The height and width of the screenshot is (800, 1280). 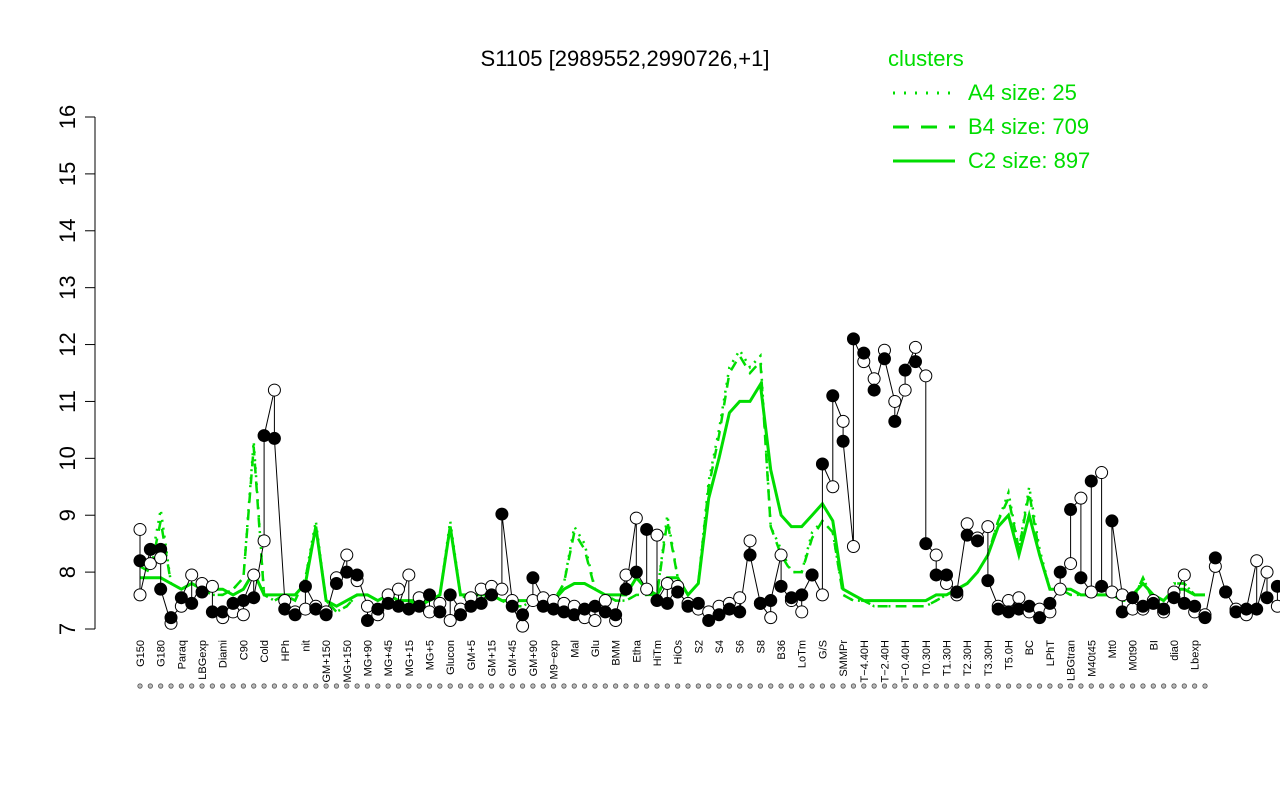 What do you see at coordinates (658, 653) in the screenshot?
I see `x-tick-label: HiTm` at bounding box center [658, 653].